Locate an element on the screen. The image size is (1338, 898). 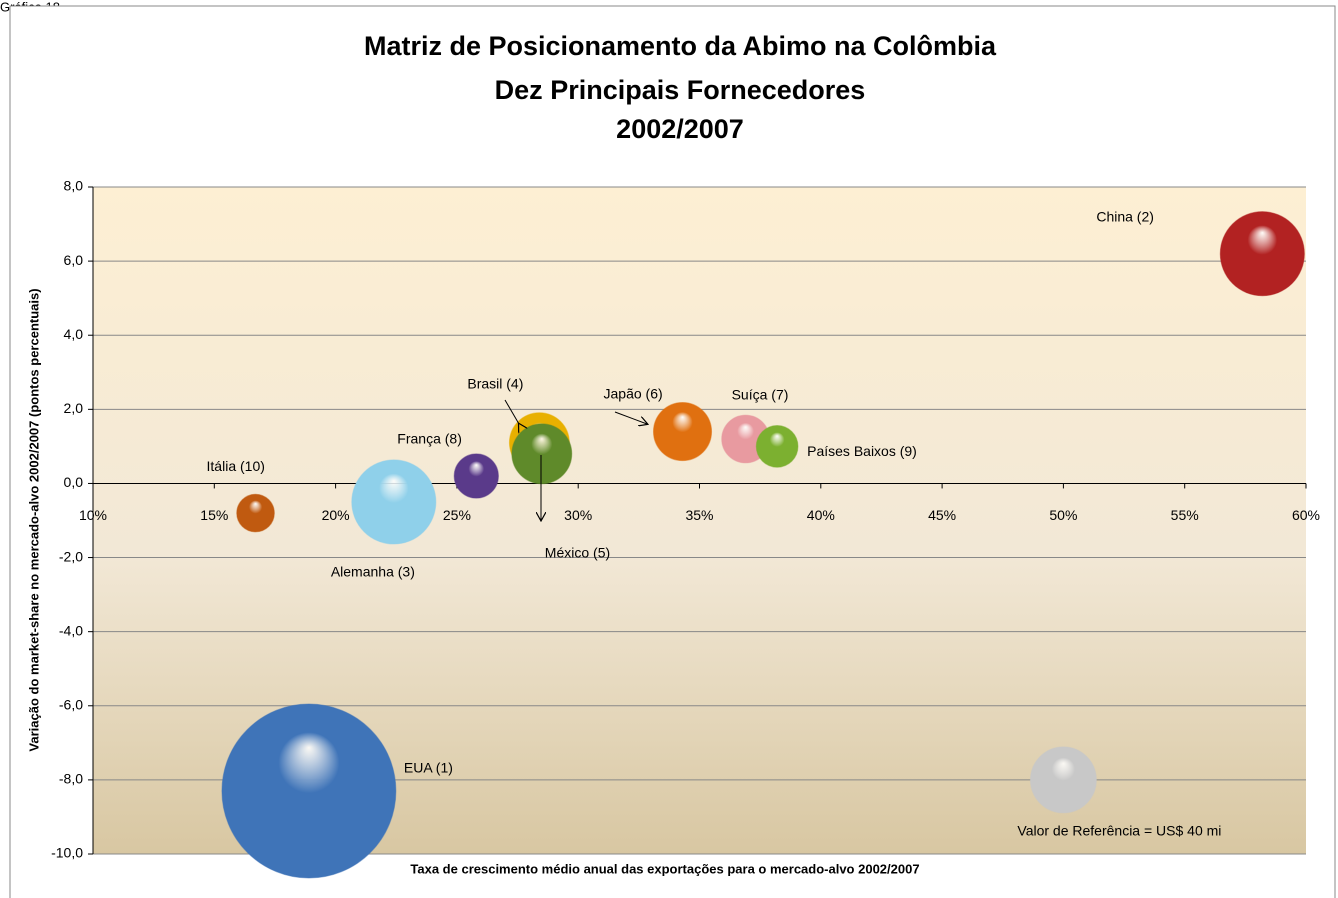
y-tick-label: -4,0 is located at coordinates (71, 630).